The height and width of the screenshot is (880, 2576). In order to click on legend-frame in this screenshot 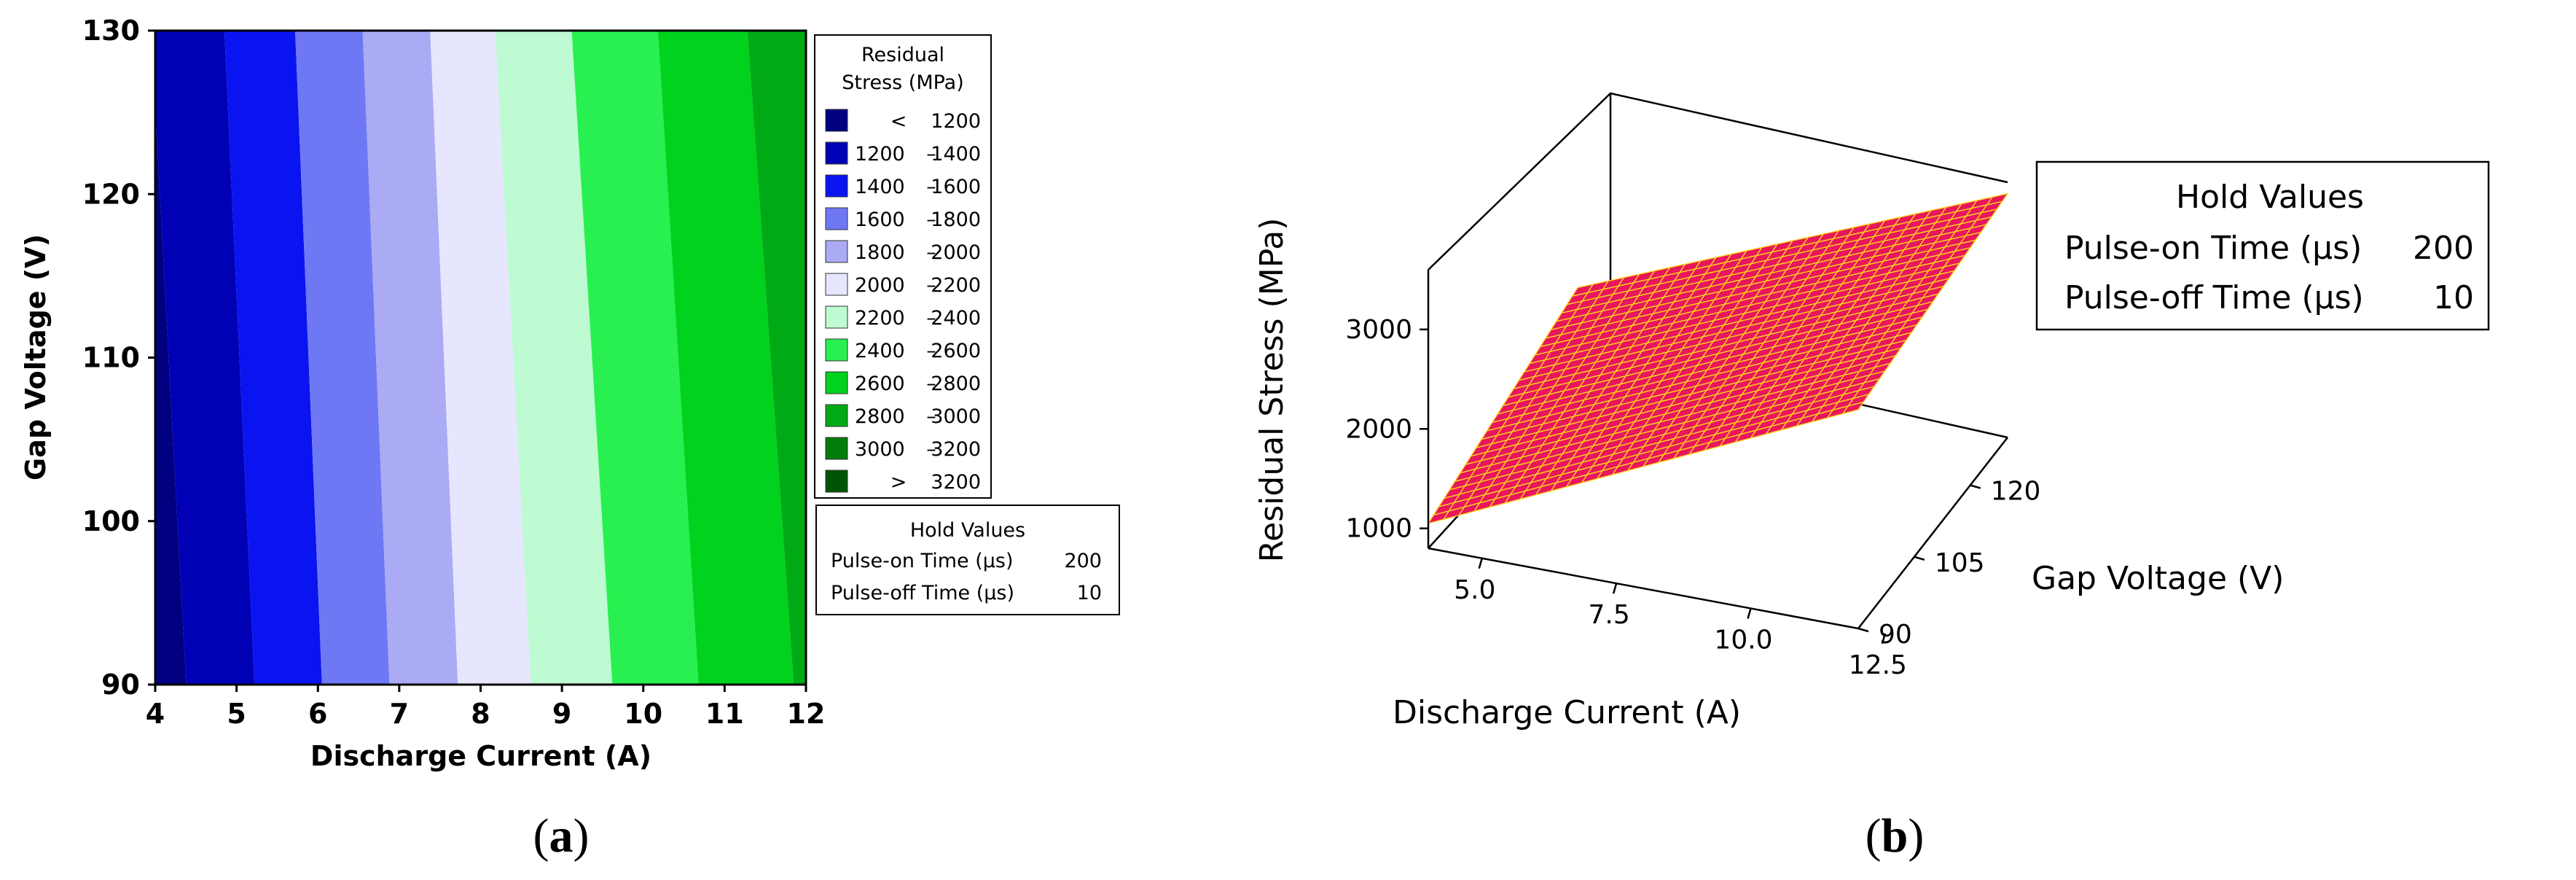, I will do `click(903, 266)`.